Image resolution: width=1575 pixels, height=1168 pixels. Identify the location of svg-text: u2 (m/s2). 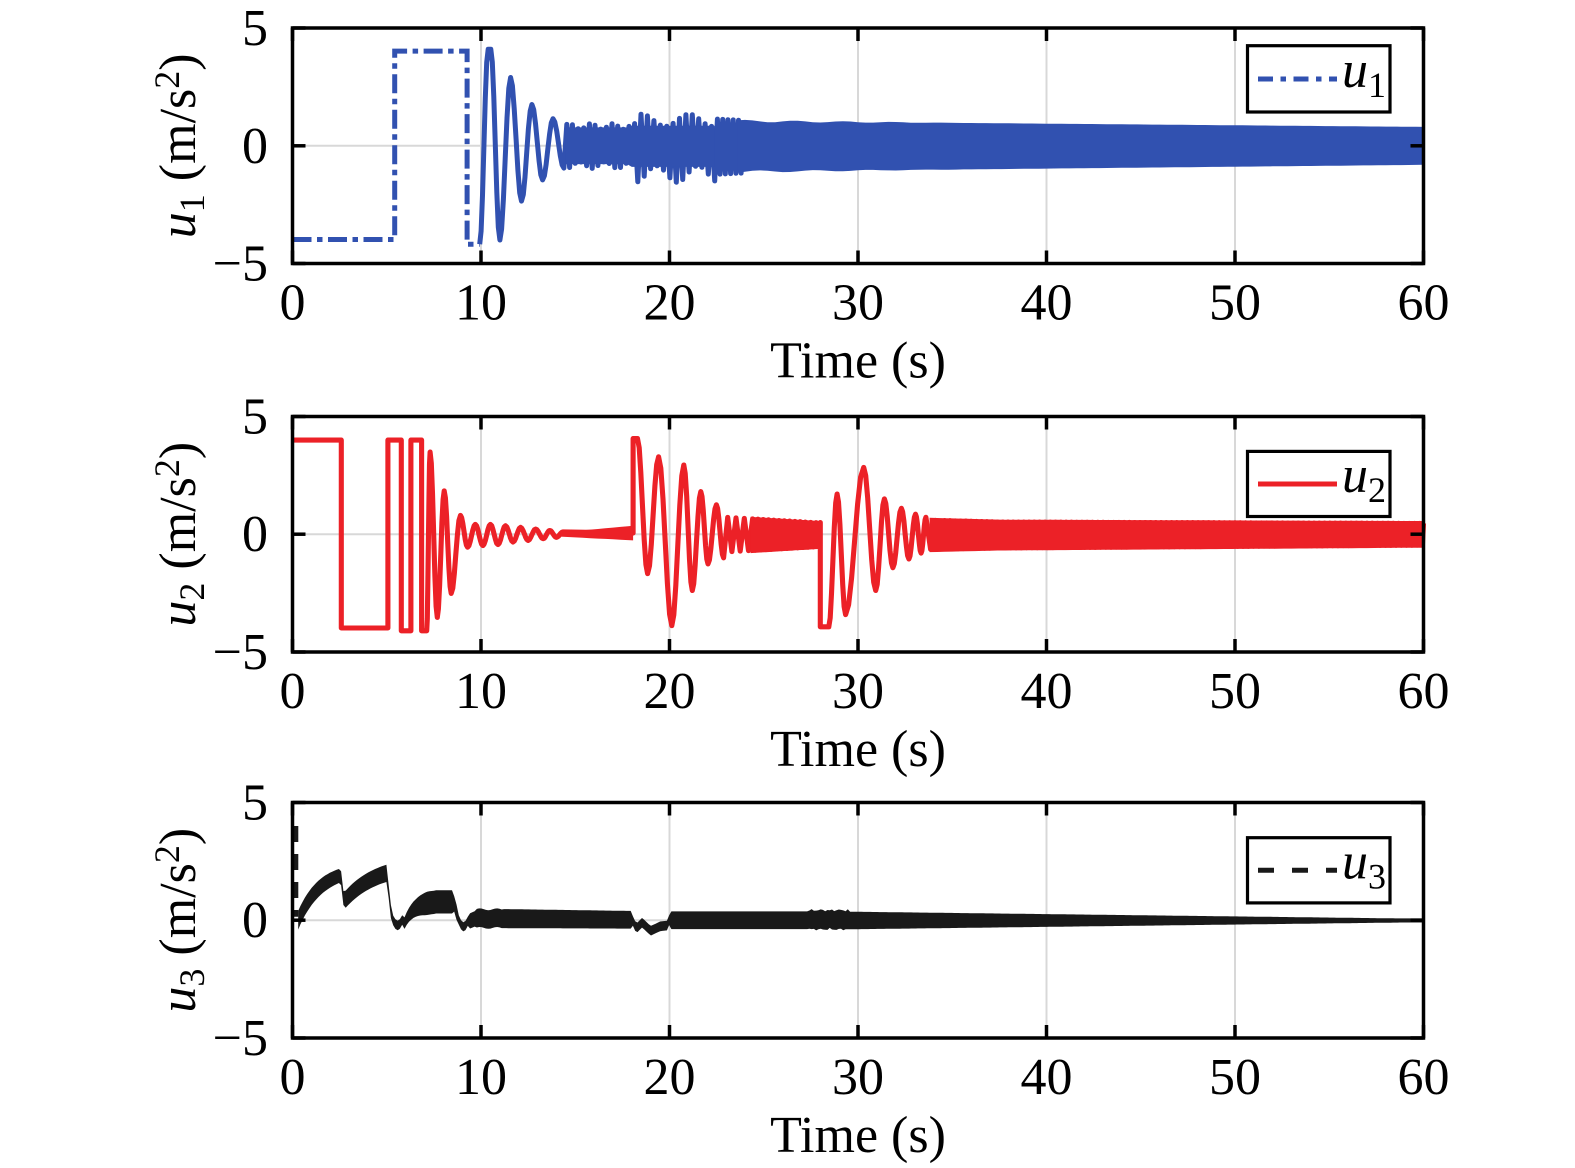
(179, 534).